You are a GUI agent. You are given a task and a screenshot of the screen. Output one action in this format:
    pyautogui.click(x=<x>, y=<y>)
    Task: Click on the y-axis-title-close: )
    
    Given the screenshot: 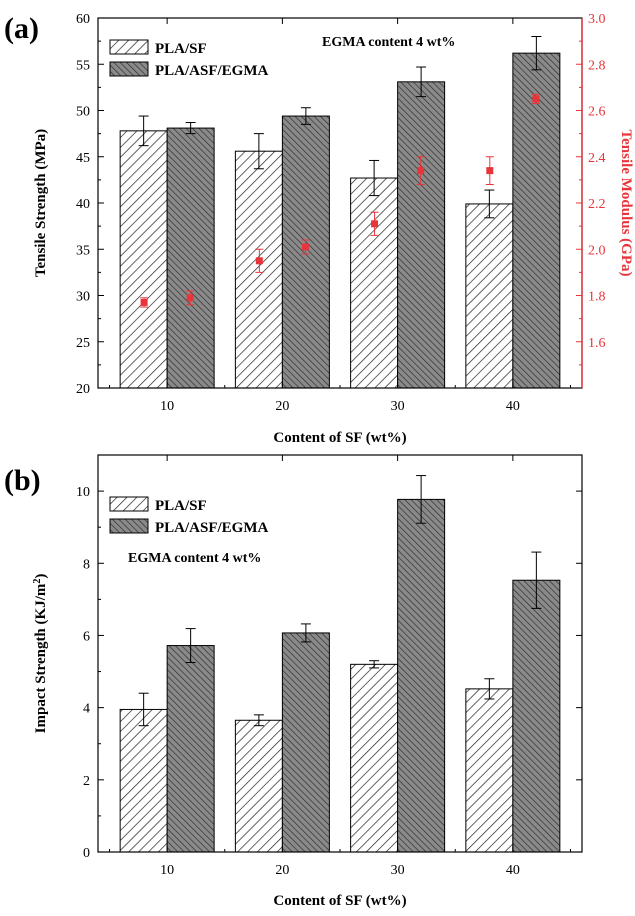 What is the action you would take?
    pyautogui.click(x=41, y=576)
    